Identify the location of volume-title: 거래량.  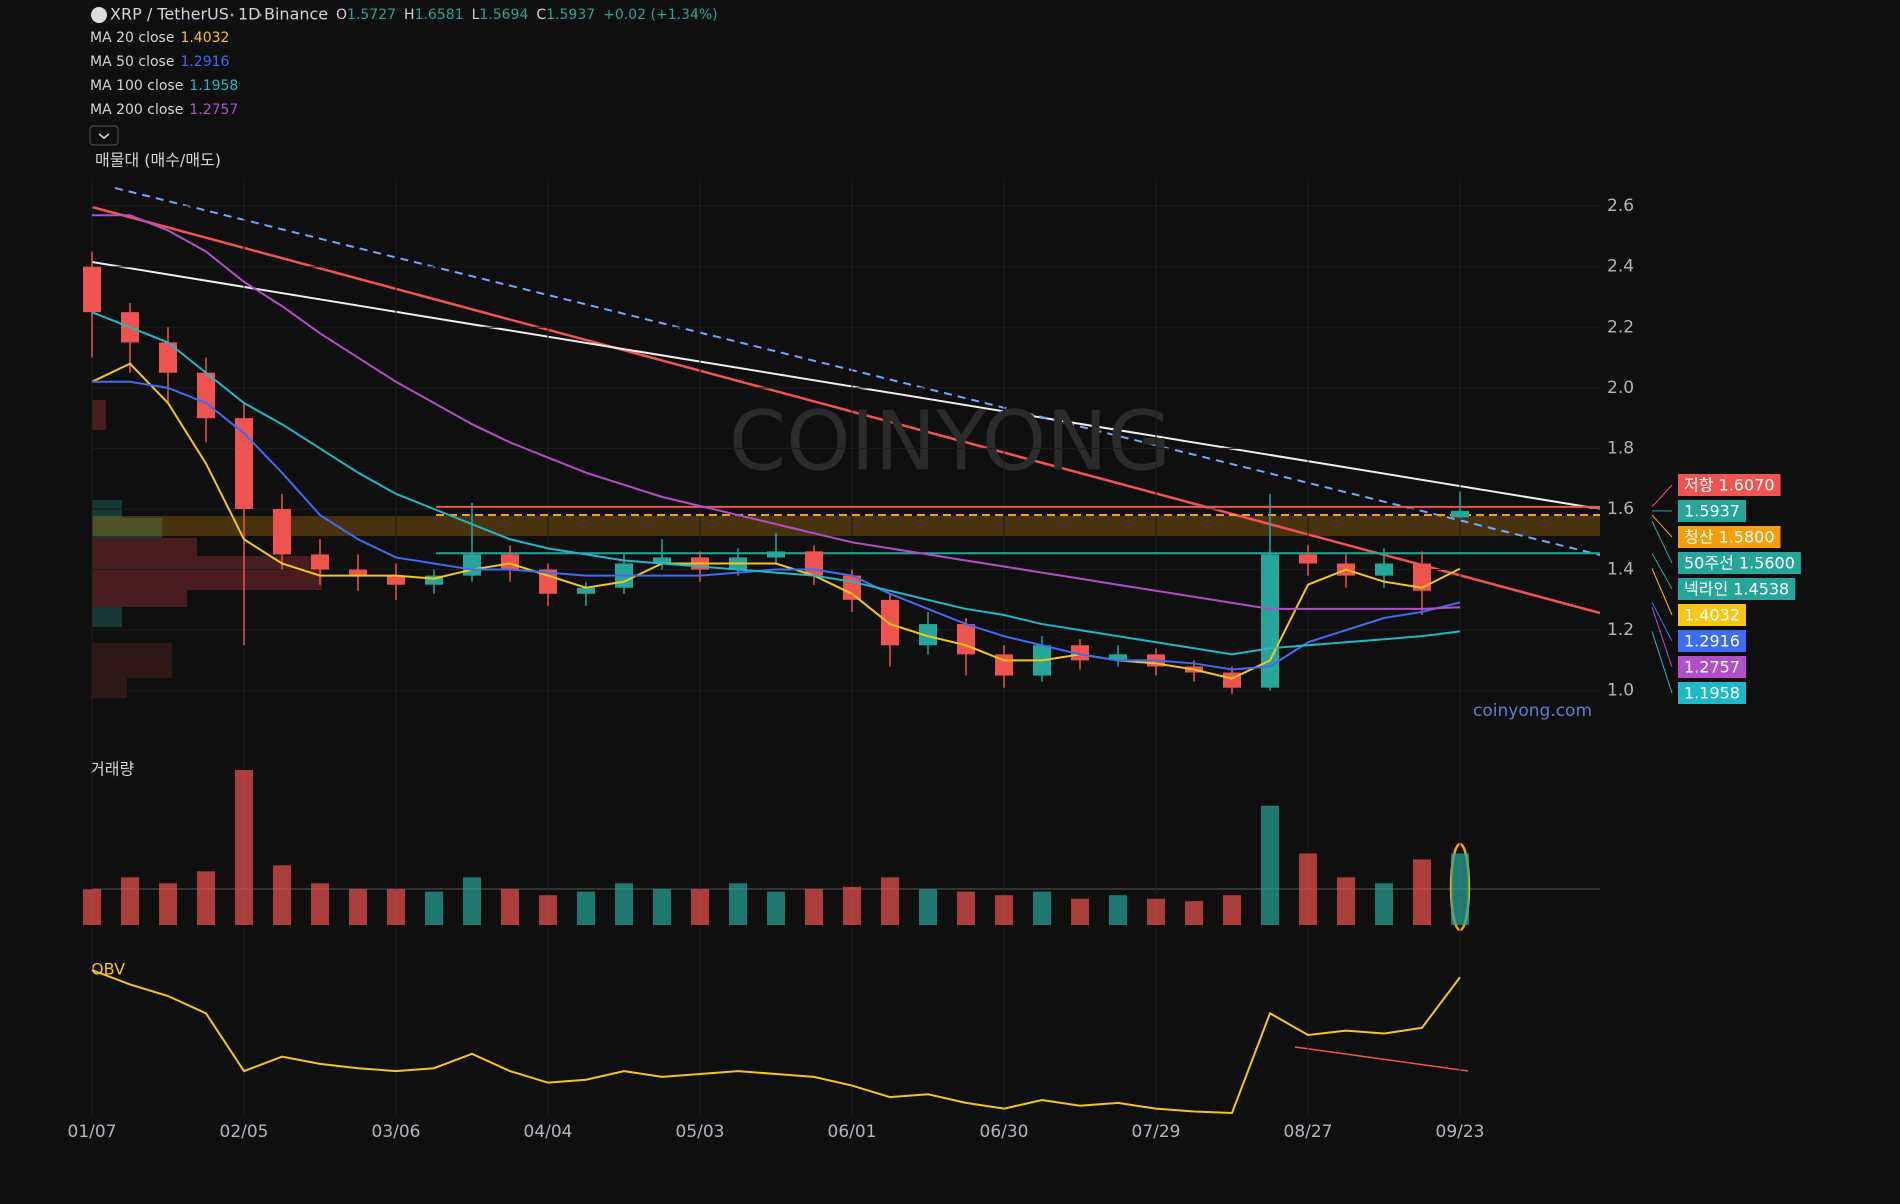
(112, 769).